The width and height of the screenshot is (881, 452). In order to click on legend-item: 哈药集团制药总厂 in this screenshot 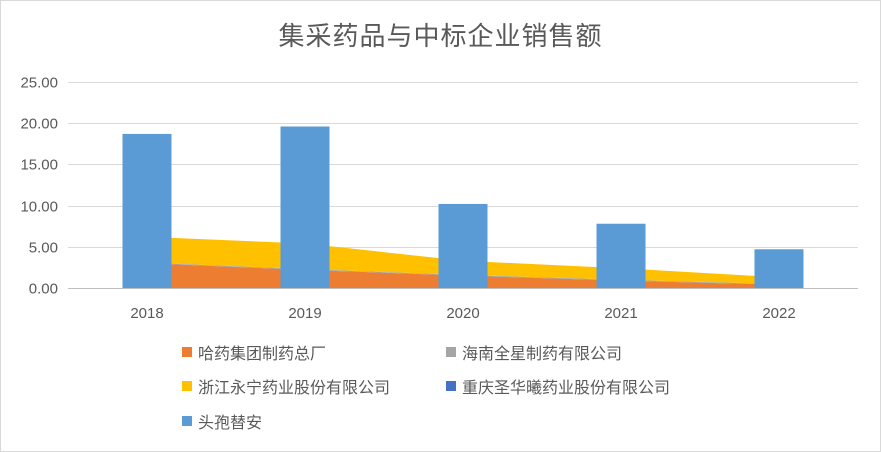, I will do `click(254, 352)`.